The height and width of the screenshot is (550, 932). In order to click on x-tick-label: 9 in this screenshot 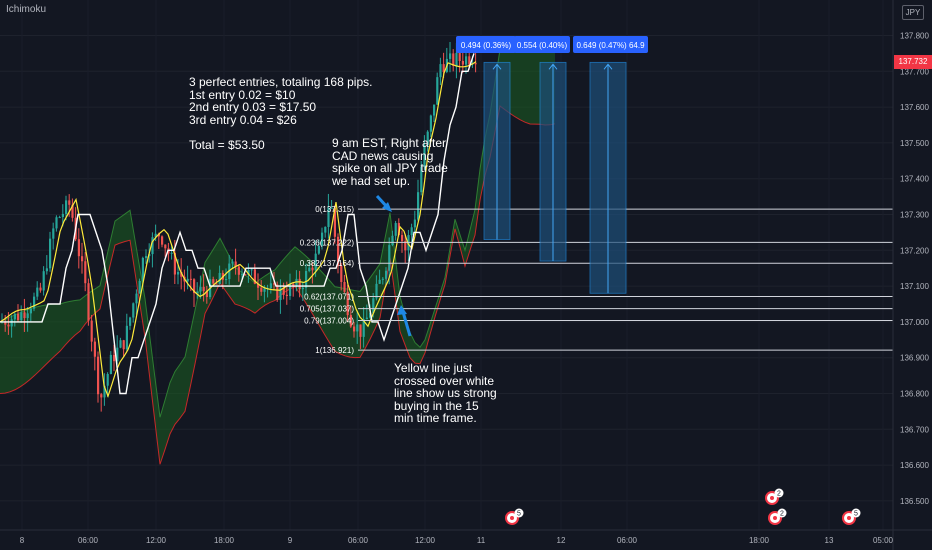, I will do `click(290, 540)`.